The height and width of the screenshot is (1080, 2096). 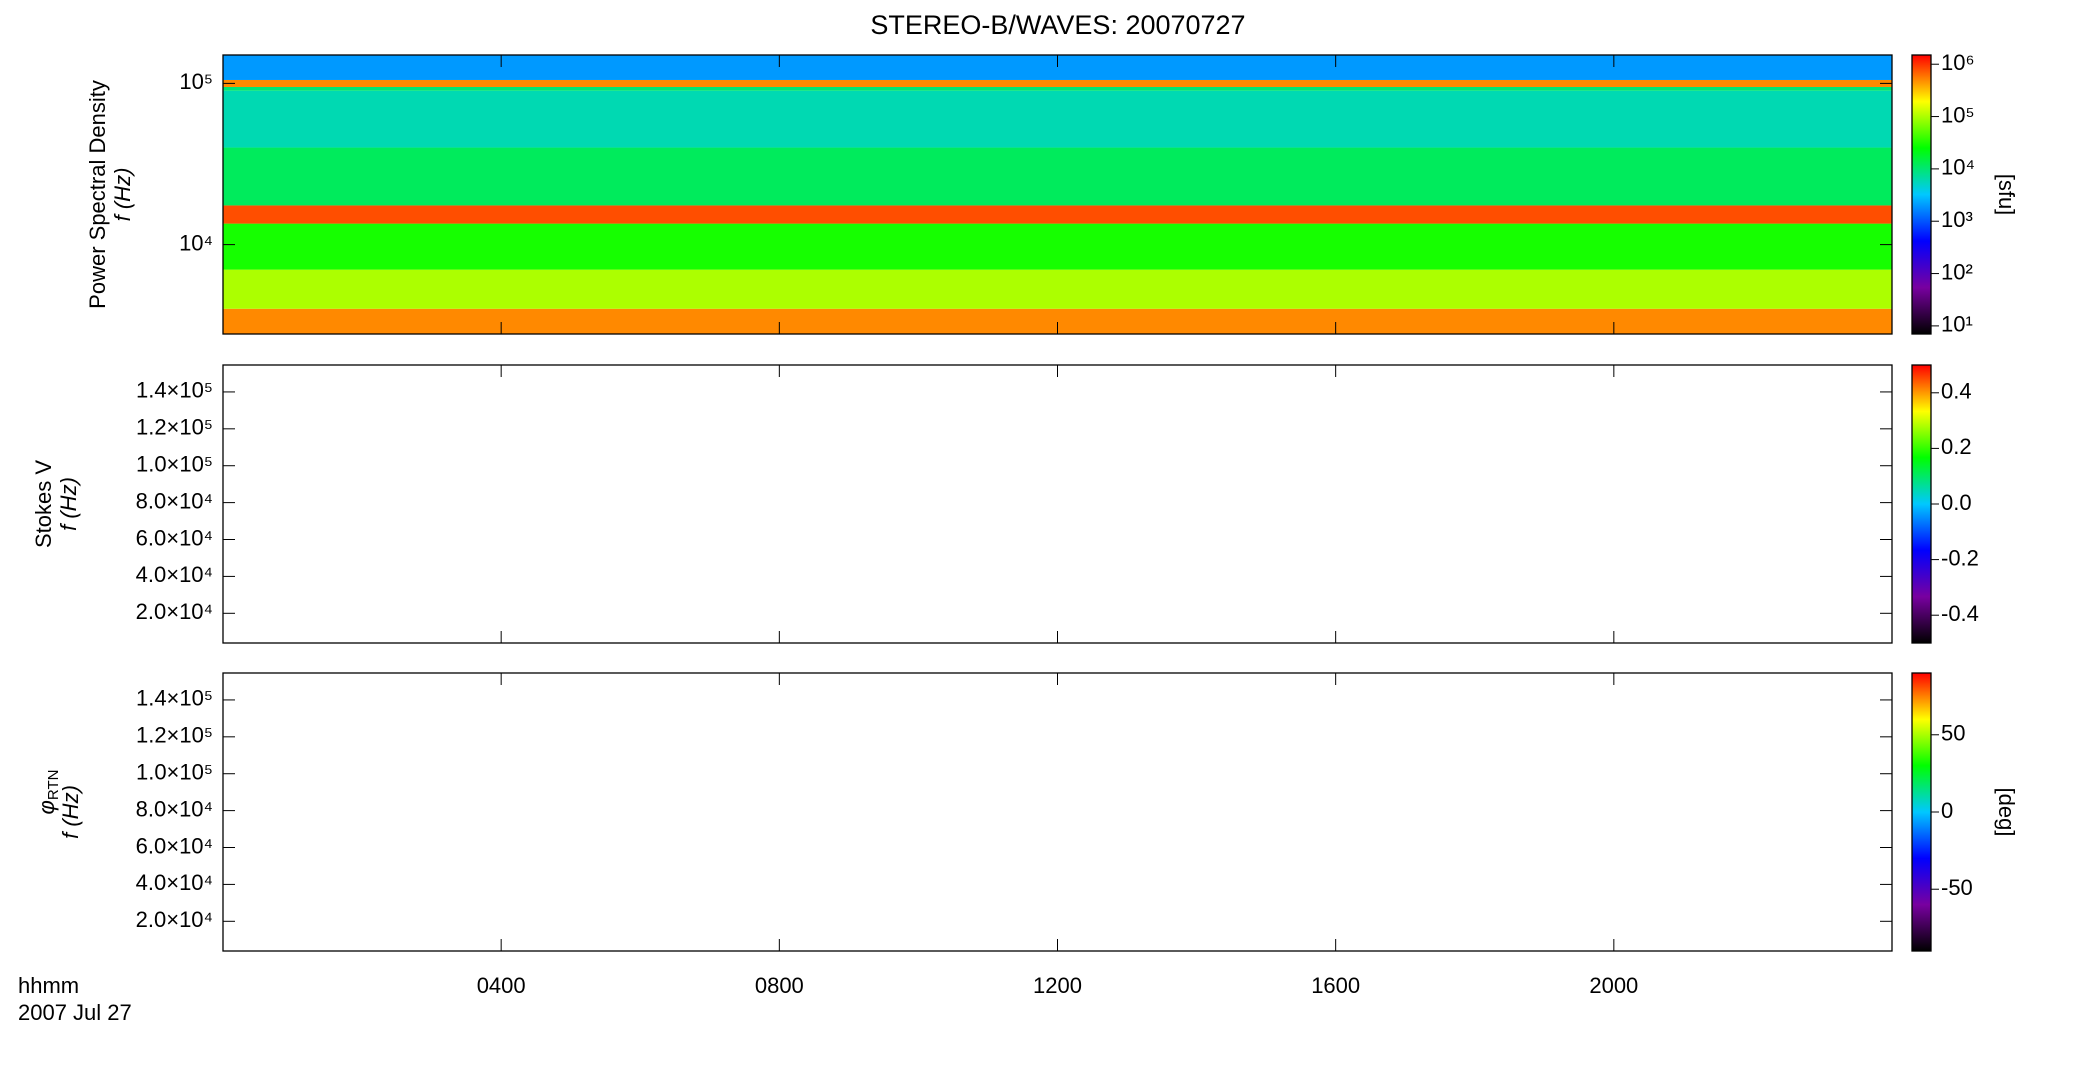 I want to click on x-tick-label: 0400, so click(x=501, y=985).